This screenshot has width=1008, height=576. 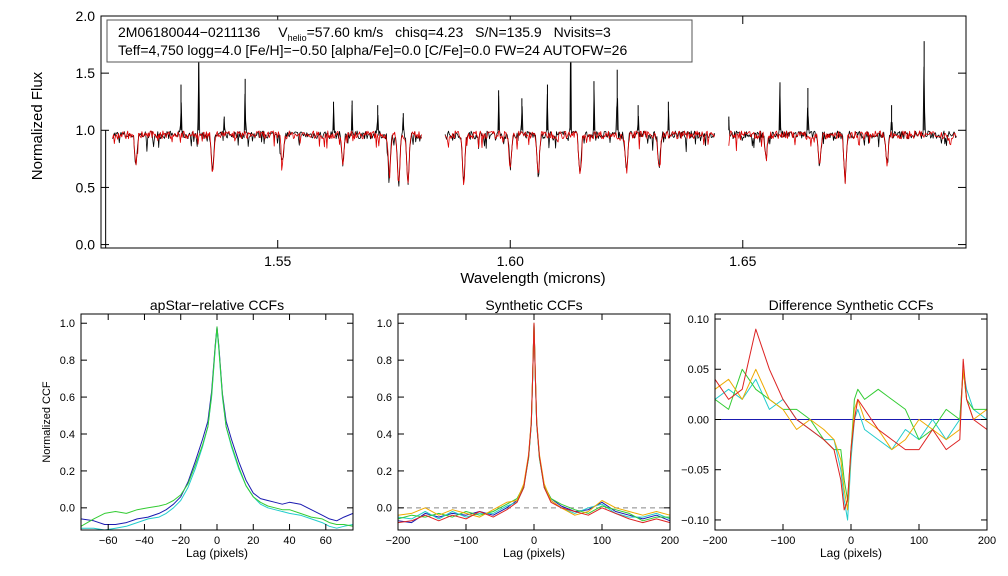 What do you see at coordinates (189, 32) in the screenshot?
I see `star-id: 2M06180044−0211136` at bounding box center [189, 32].